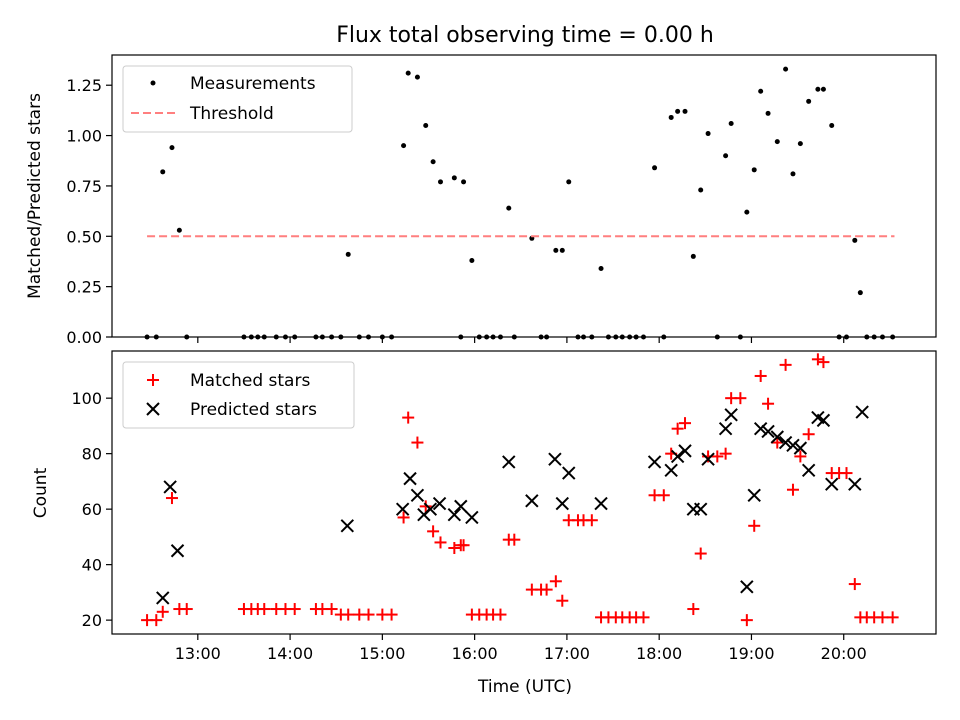 The height and width of the screenshot is (720, 960). I want to click on count-y-tick-label: 40, so click(92, 565).